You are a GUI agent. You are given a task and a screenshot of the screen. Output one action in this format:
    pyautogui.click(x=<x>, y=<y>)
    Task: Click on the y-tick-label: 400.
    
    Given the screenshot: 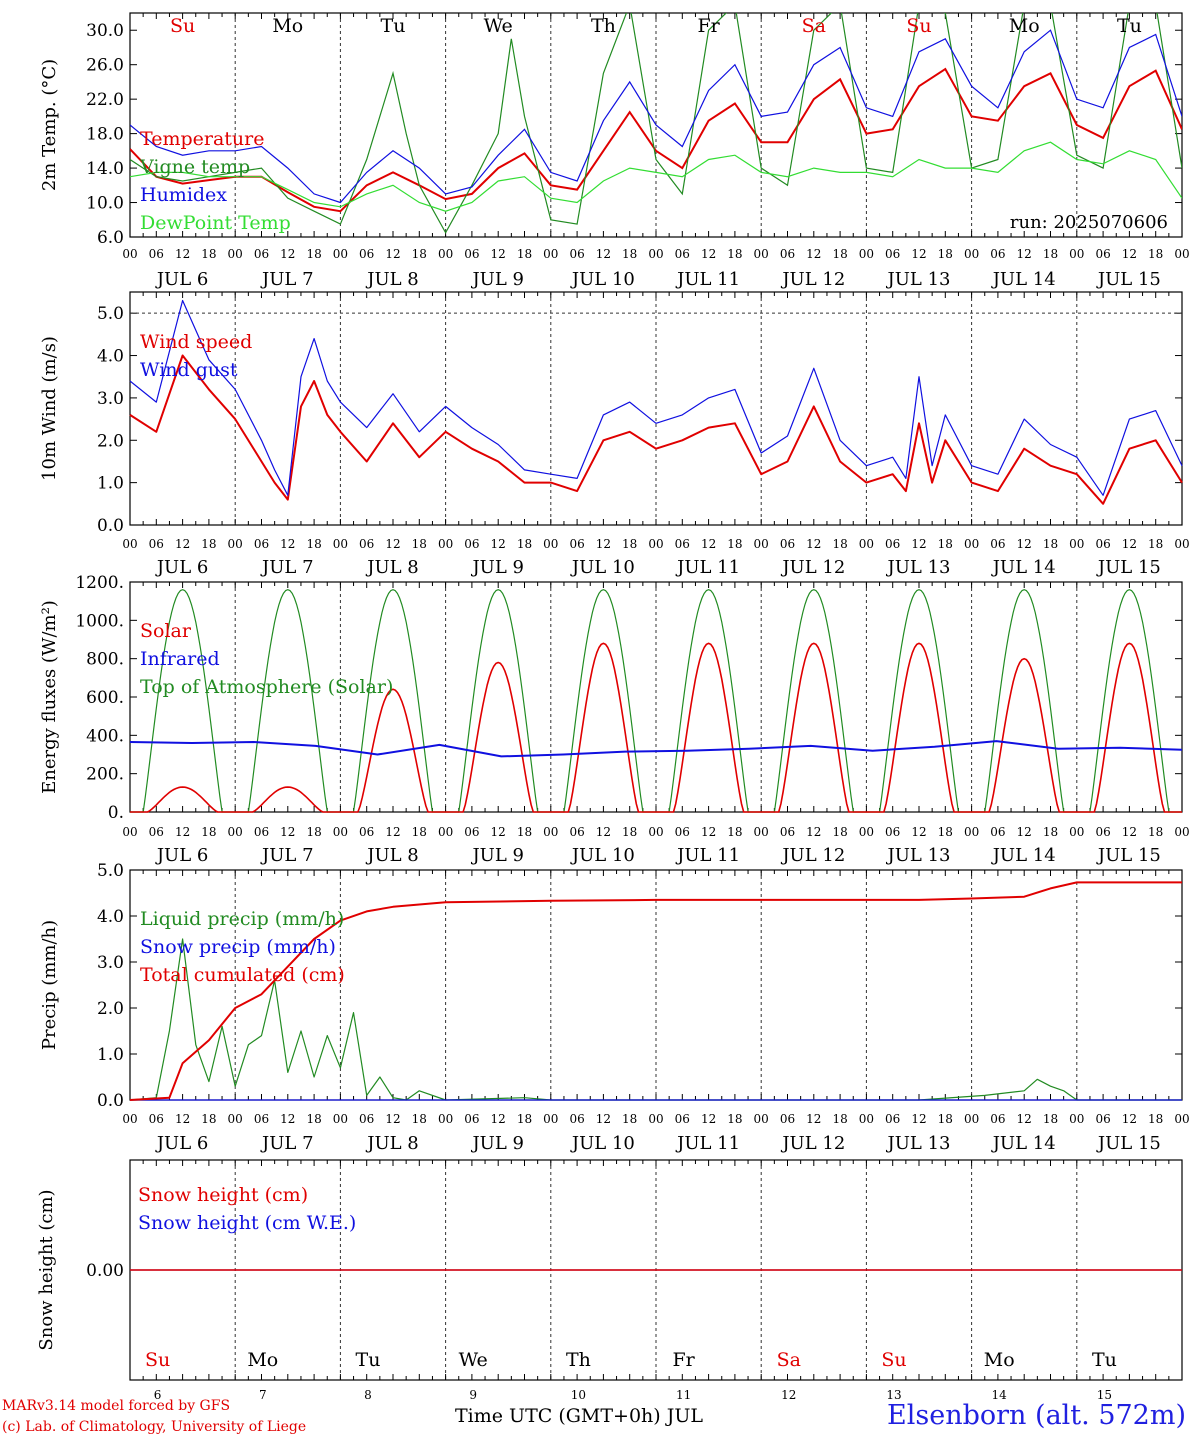 What is the action you would take?
    pyautogui.click(x=105, y=736)
    